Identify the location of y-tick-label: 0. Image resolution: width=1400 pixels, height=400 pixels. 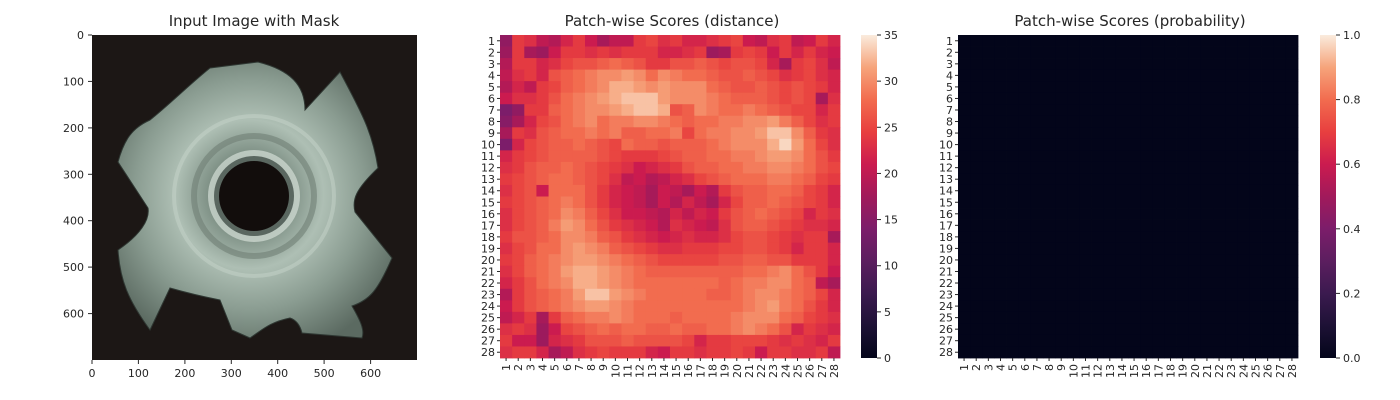
(80, 35).